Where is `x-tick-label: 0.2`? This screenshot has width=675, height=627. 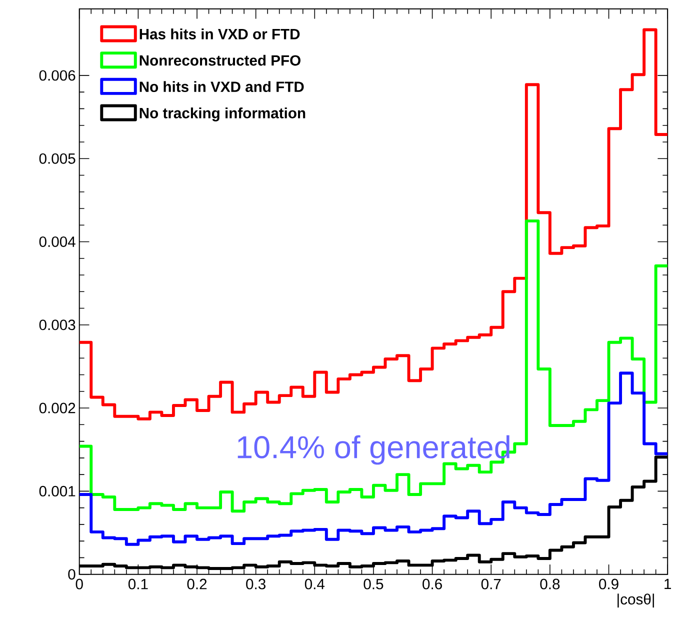
x-tick-label: 0.2 is located at coordinates (197, 584).